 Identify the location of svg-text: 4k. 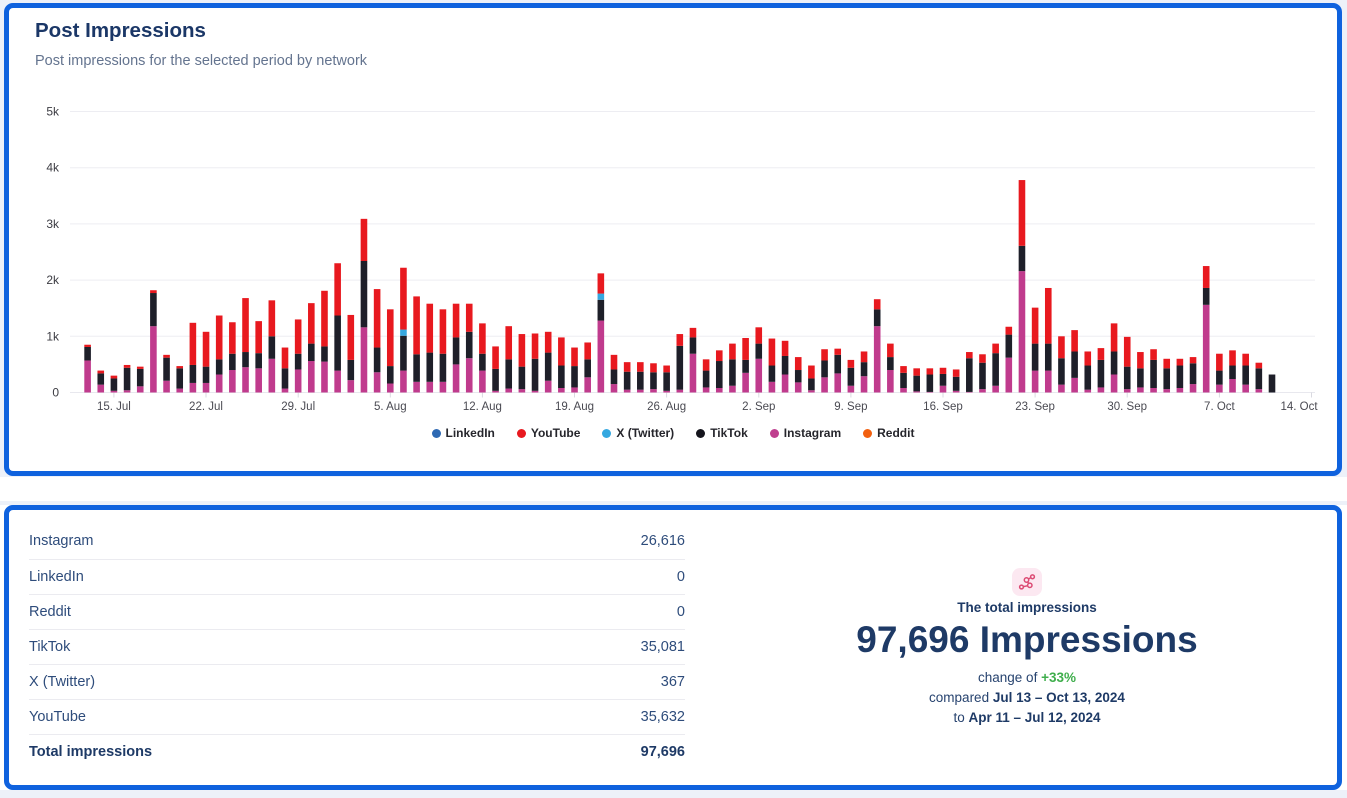
(53, 168).